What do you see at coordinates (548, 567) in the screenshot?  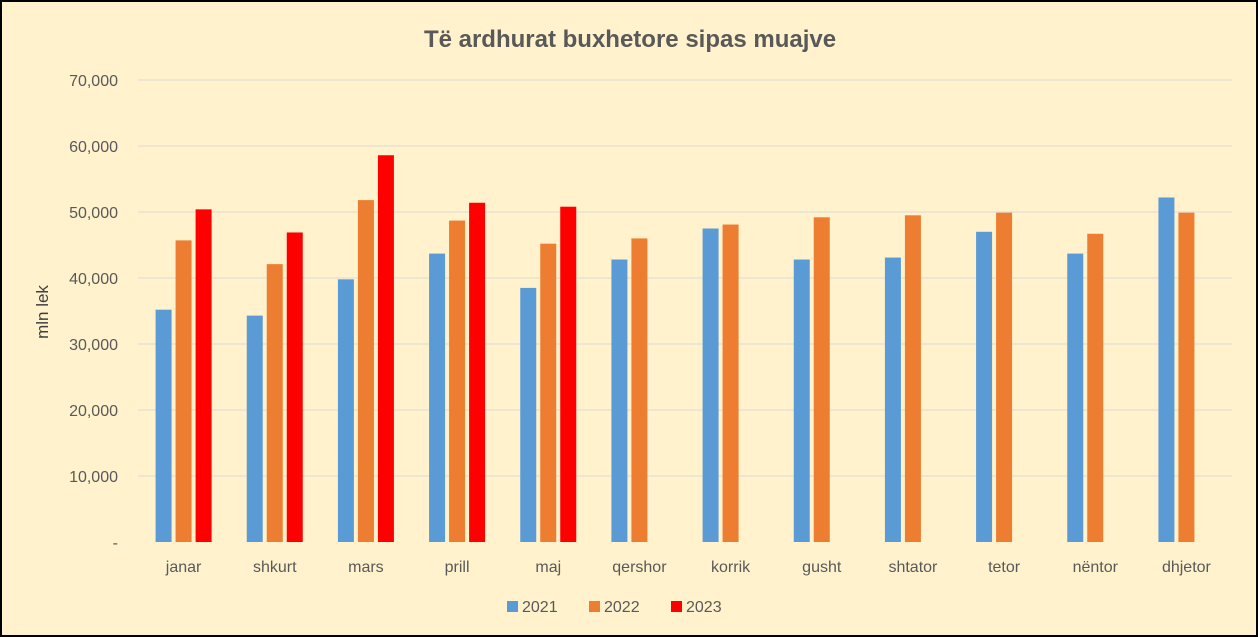 I see `x-tick-label: maj` at bounding box center [548, 567].